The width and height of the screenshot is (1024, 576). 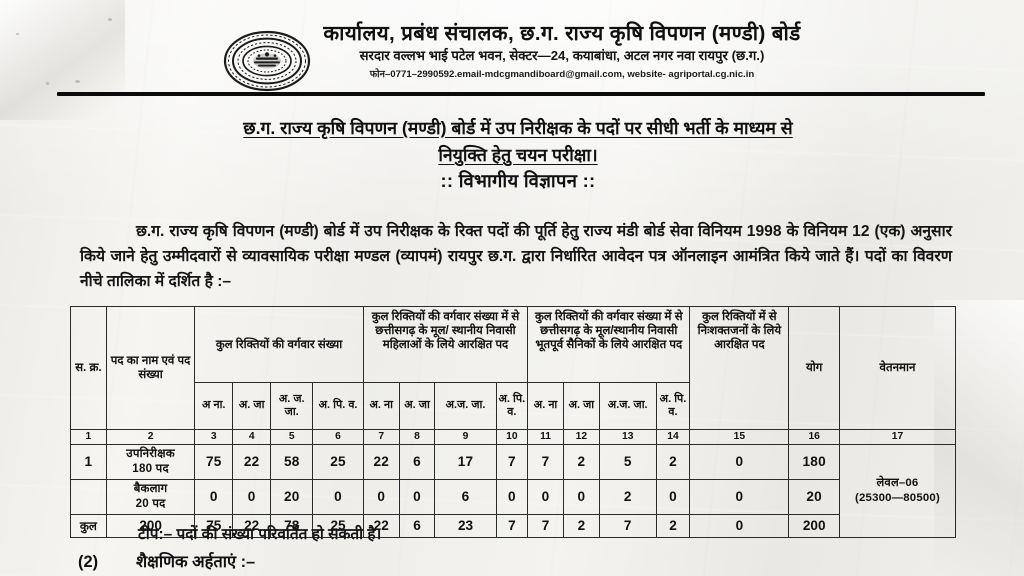 What do you see at coordinates (465, 406) in the screenshot?
I see `header-category-cell: अ.ज. जा.` at bounding box center [465, 406].